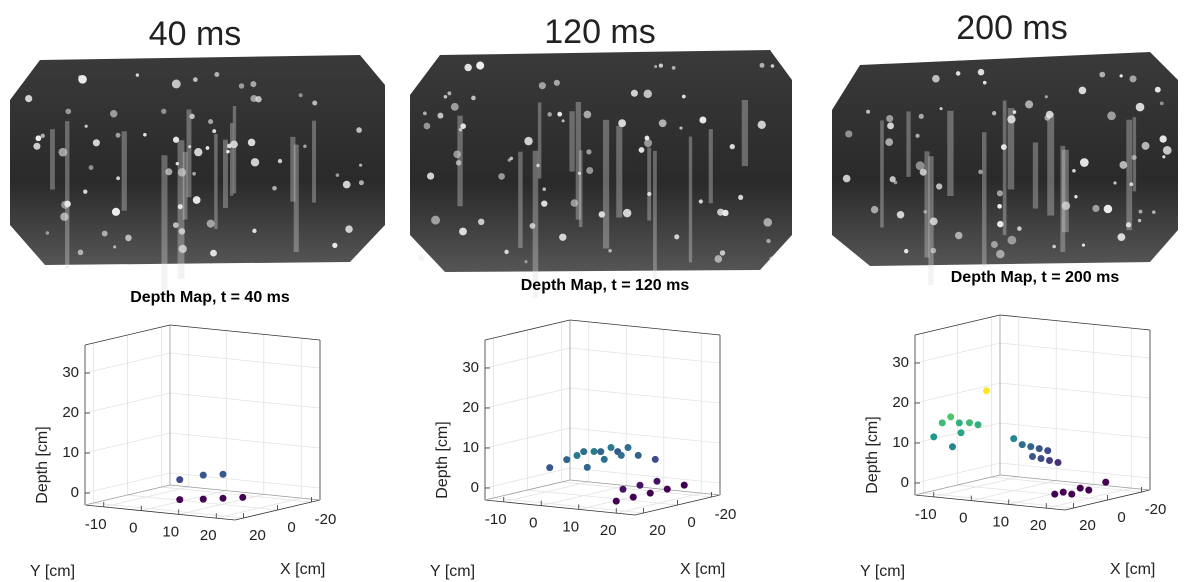 This screenshot has width=1186, height=582. I want to click on y-axis-label: Y [cm], so click(452, 571).